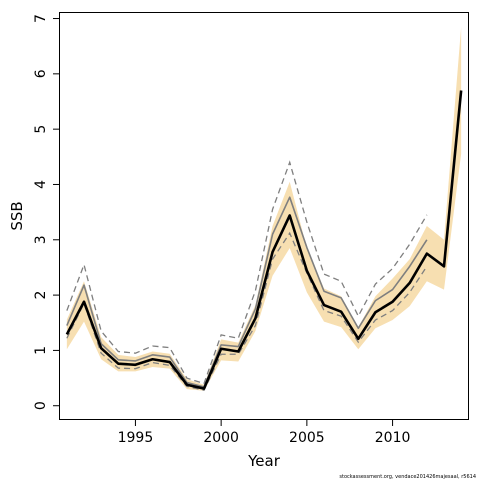 This screenshot has width=480, height=480. Describe the element at coordinates (264, 432) in the screenshot. I see `x-axis: 1995 2000 2005 2010` at that location.